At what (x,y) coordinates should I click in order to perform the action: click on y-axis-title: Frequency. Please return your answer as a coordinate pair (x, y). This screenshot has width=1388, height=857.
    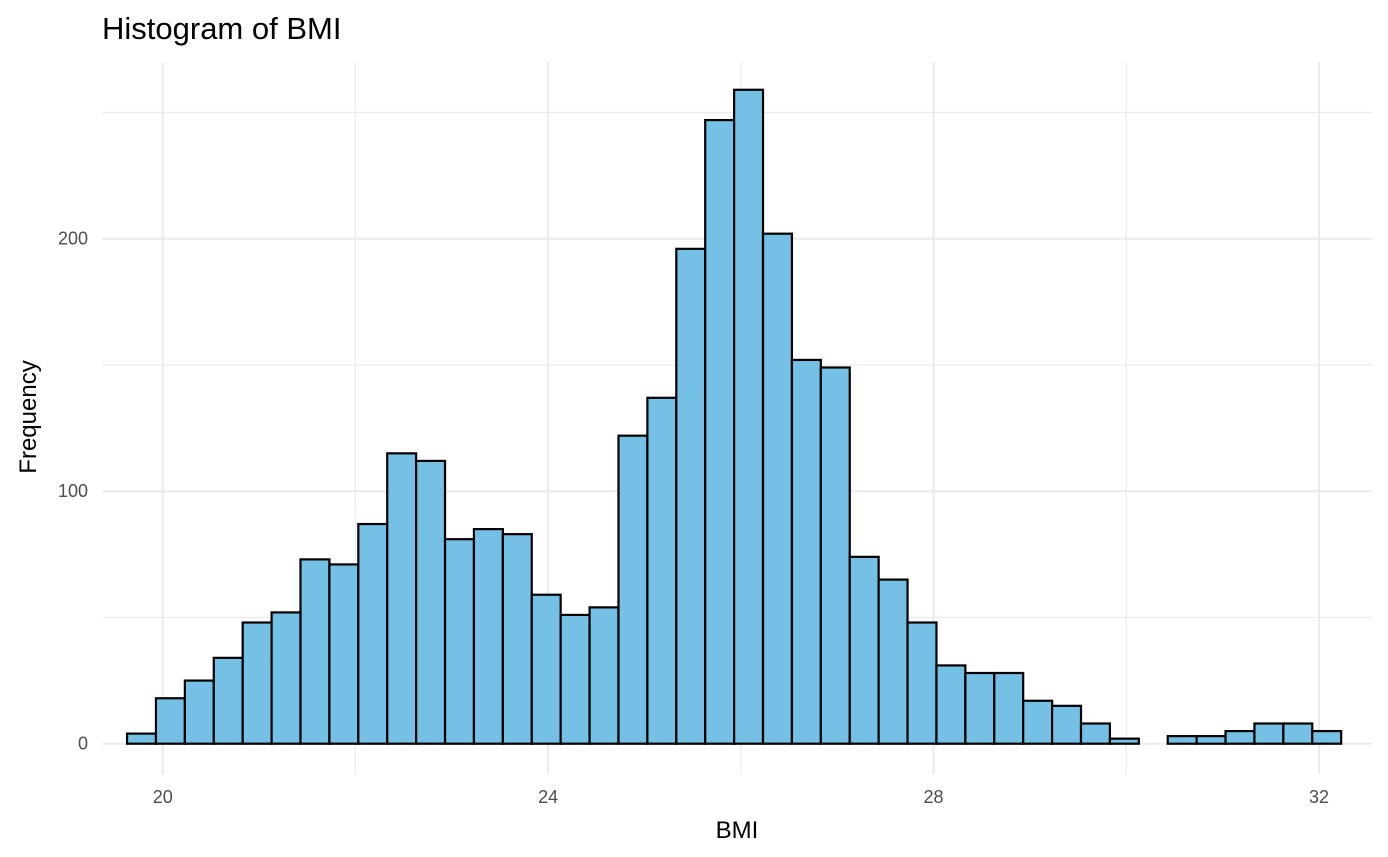
    Looking at the image, I should click on (28, 416).